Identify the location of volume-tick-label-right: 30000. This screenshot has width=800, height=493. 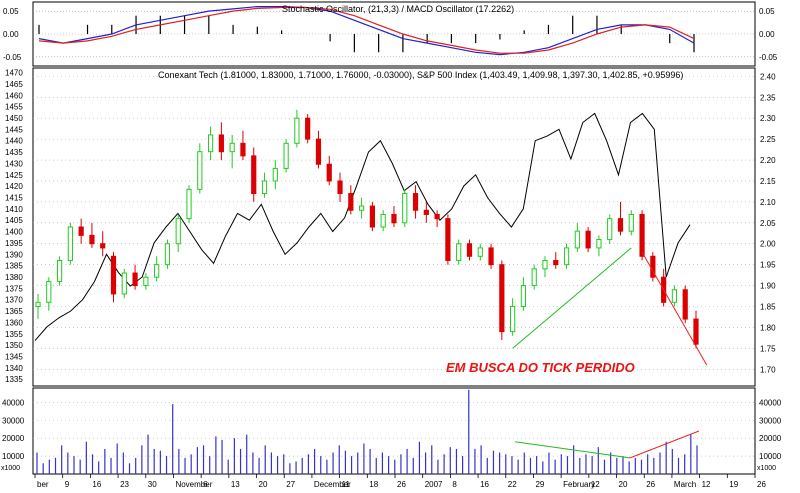
(770, 420).